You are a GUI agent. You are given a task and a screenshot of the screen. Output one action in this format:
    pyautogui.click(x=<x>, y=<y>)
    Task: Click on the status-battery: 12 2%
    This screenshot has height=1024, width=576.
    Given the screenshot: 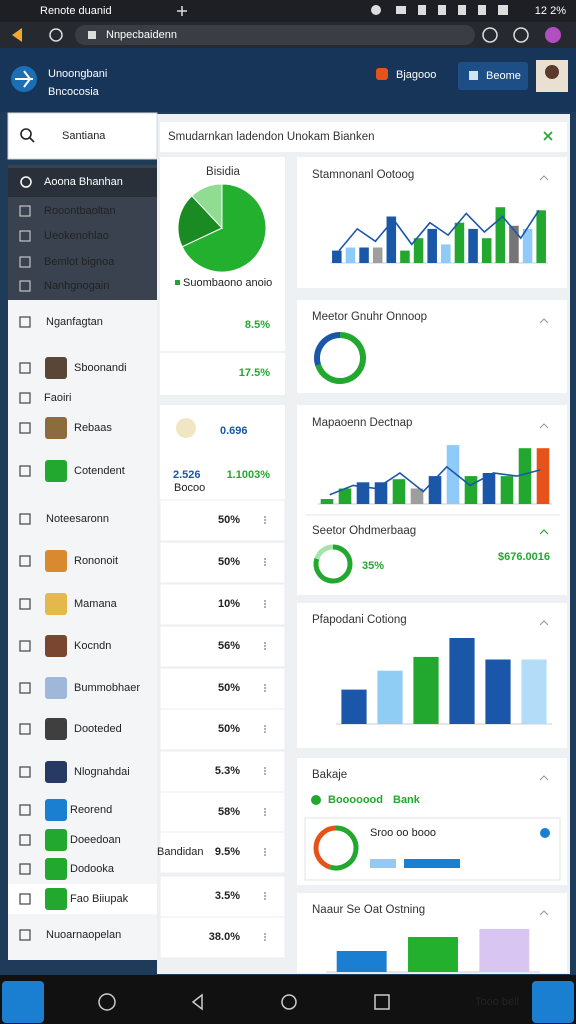 What is the action you would take?
    pyautogui.click(x=550, y=11)
    